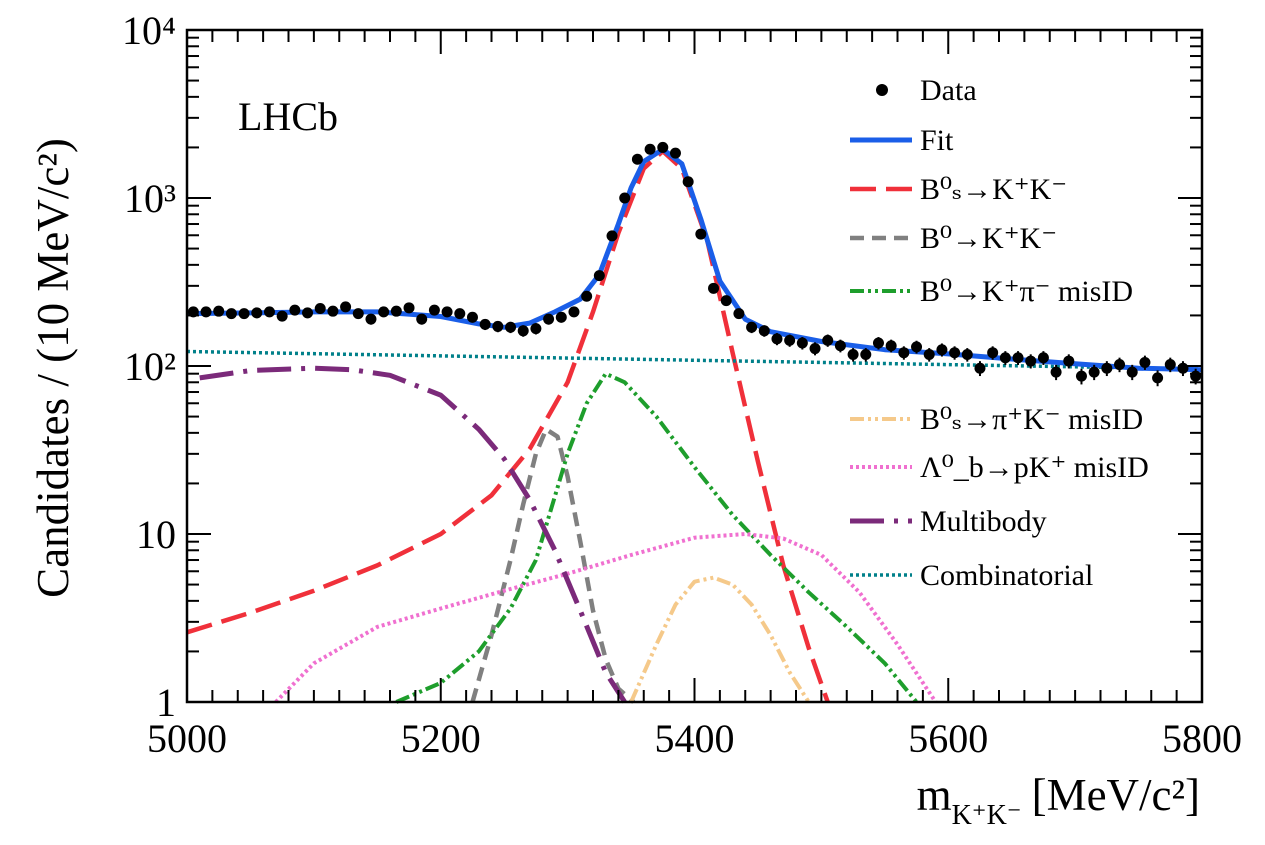 The width and height of the screenshot is (1265, 845). I want to click on legend-label: B⁰→K⁺π⁻ misID, so click(1026, 291).